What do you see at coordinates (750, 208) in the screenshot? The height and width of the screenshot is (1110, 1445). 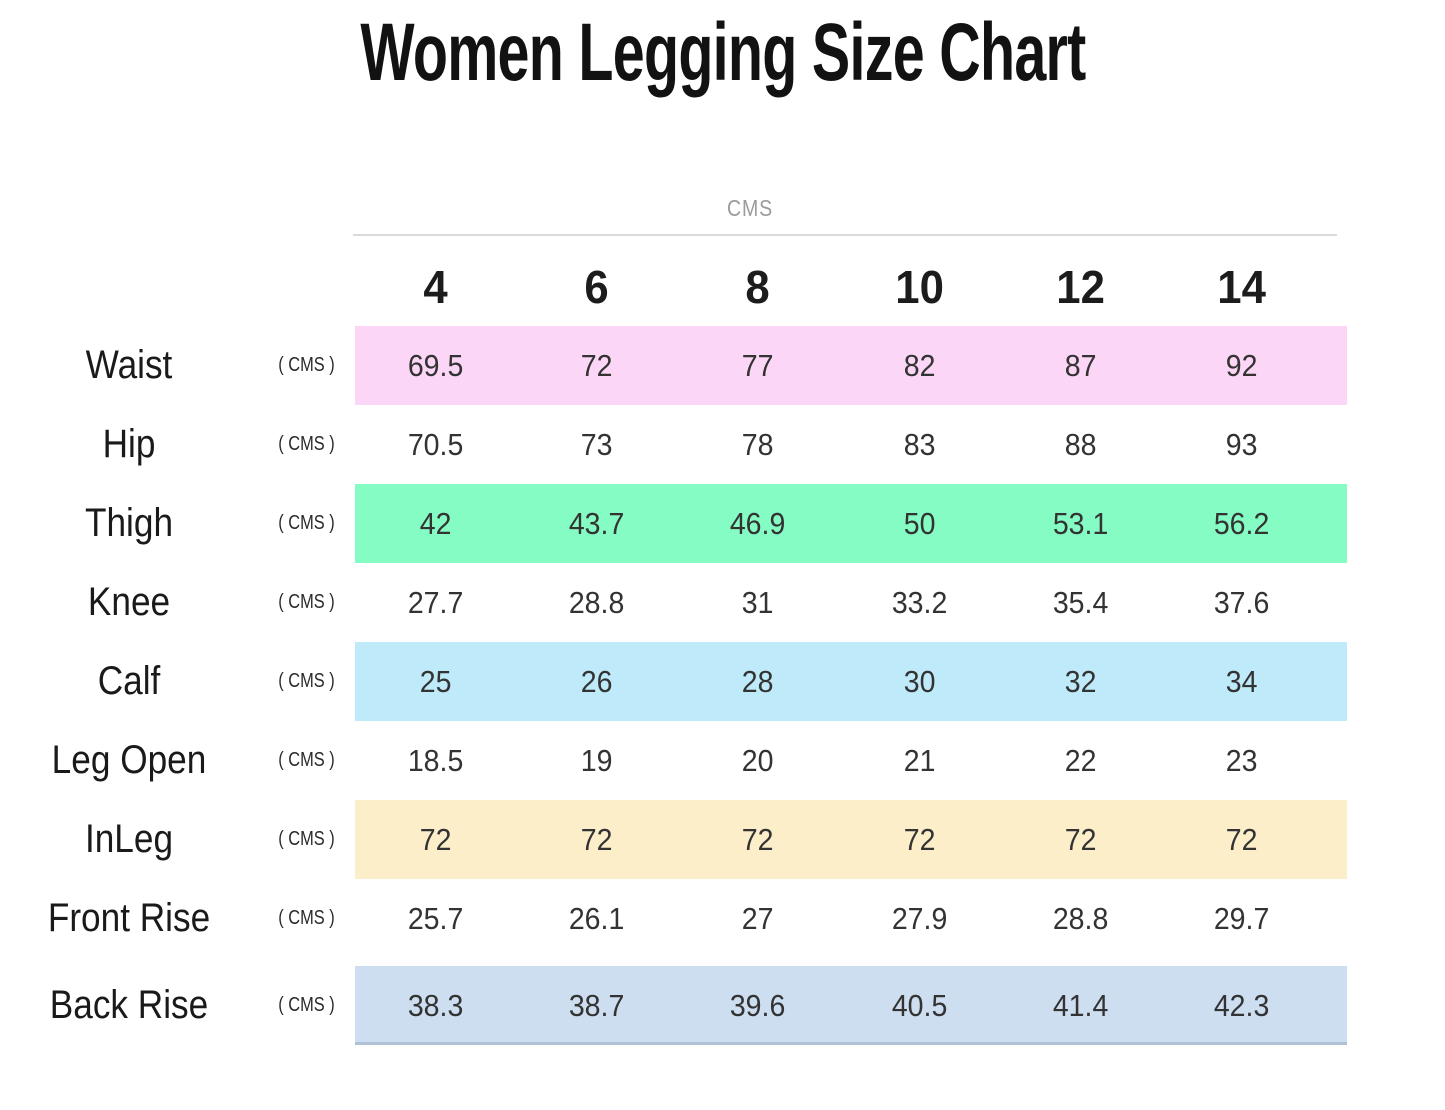 I see `unit-system-header: CMS` at bounding box center [750, 208].